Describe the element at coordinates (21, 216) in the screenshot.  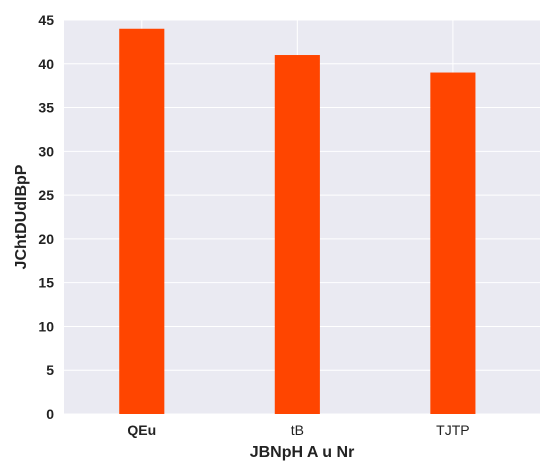
I see `y-axis-label: JChtDUdIBpP` at that location.